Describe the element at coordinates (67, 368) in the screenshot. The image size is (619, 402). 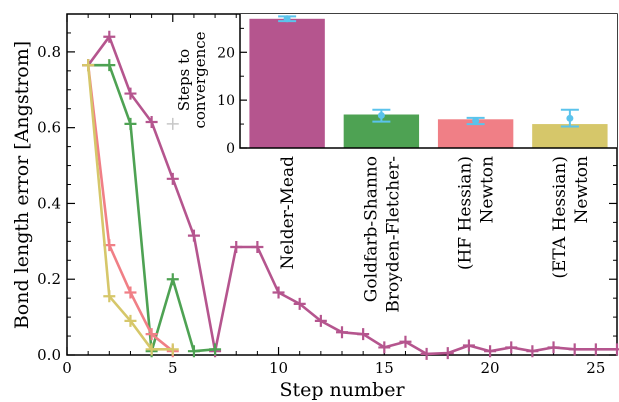
I see `x-tick-label: 0` at that location.